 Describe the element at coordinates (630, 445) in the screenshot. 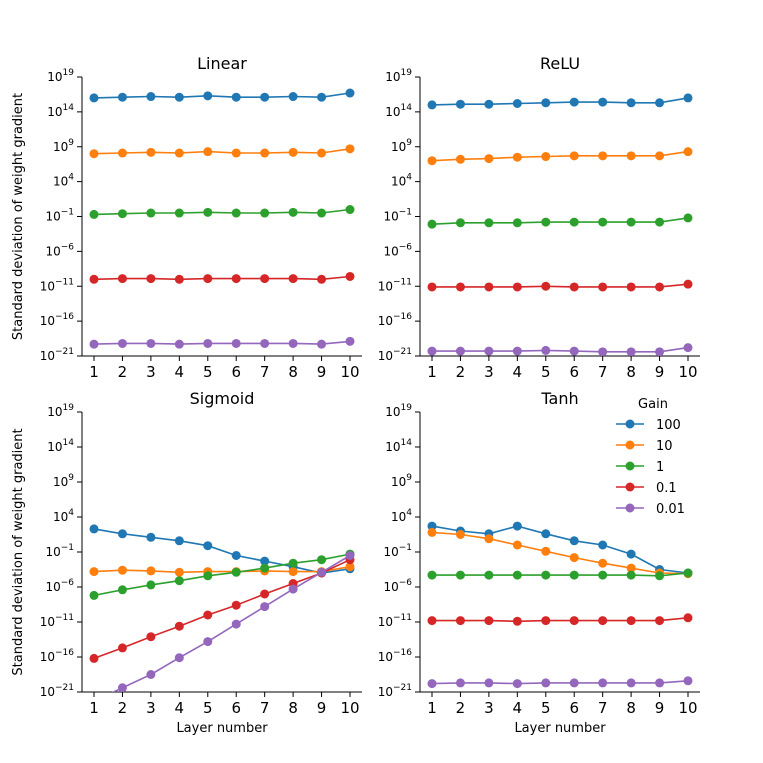

I see `legend-marker` at that location.